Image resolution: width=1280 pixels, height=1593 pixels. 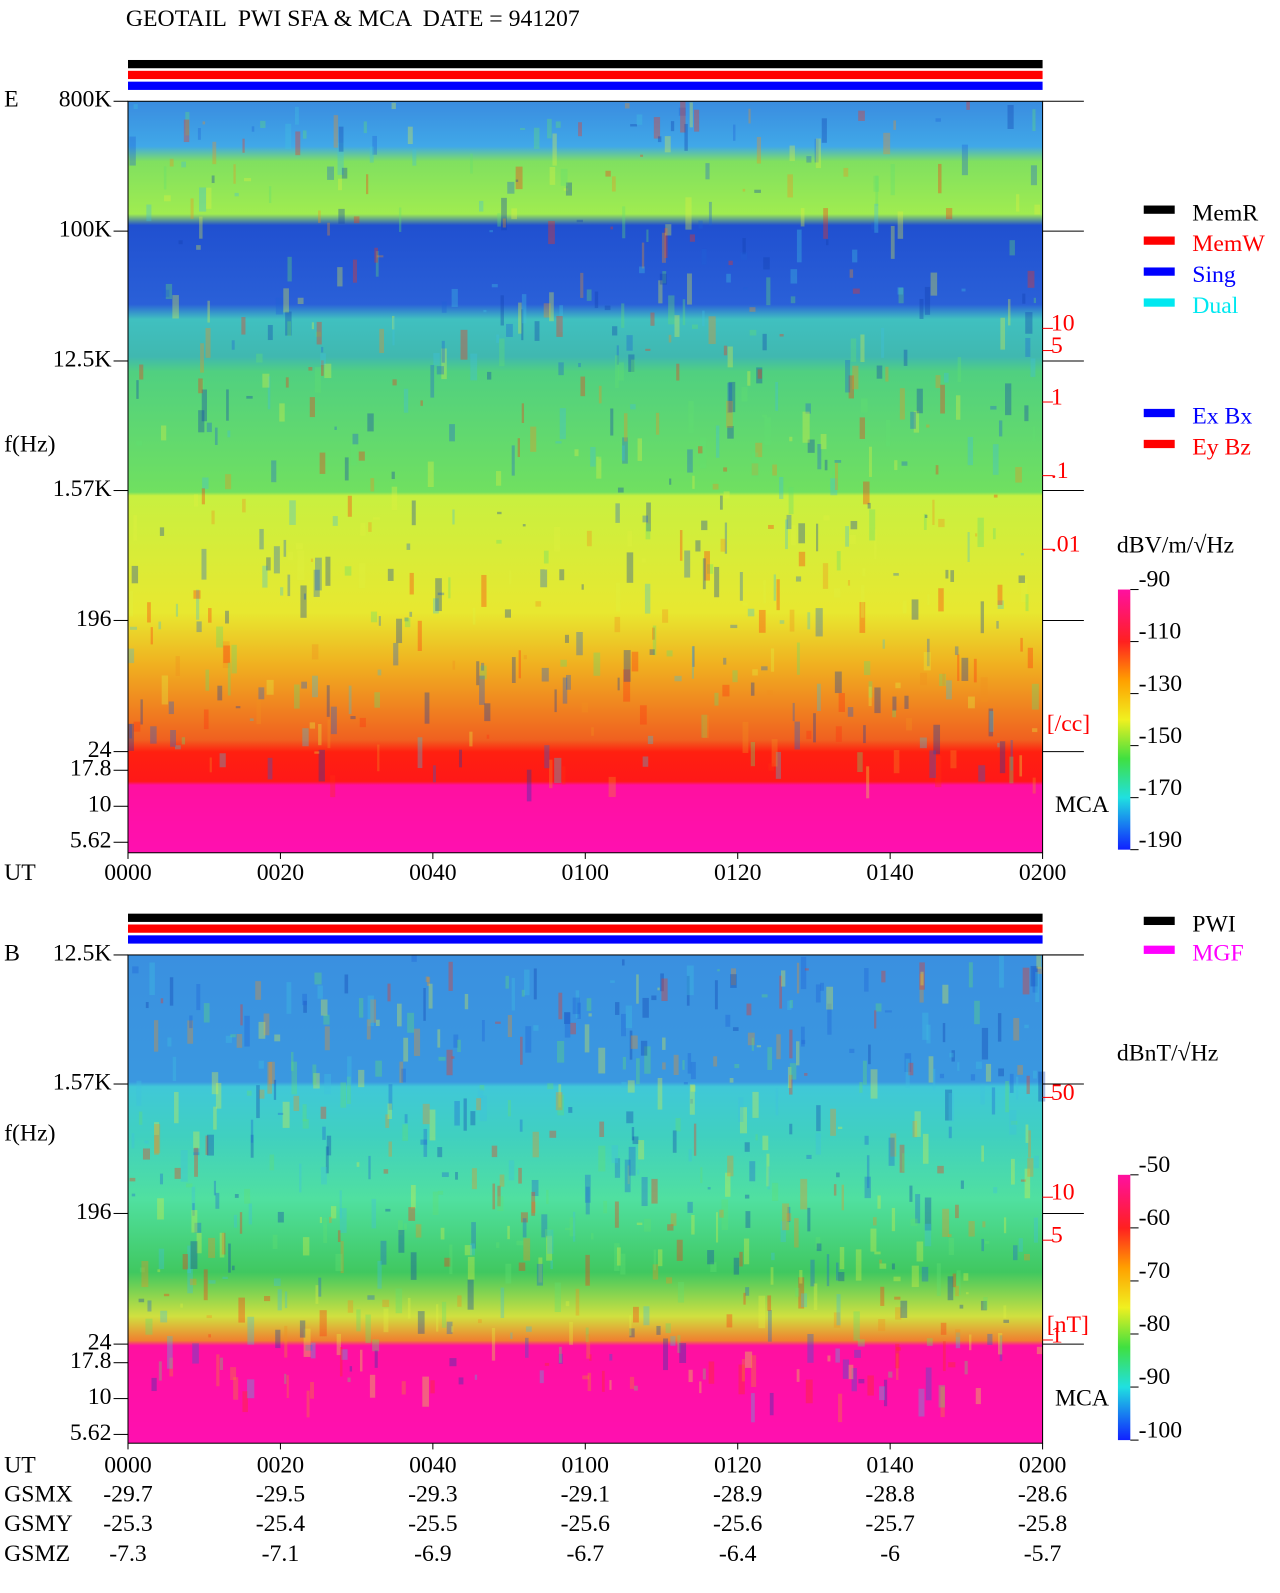 What do you see at coordinates (128, 1554) in the screenshot?
I see `orbit-value: -7.3` at bounding box center [128, 1554].